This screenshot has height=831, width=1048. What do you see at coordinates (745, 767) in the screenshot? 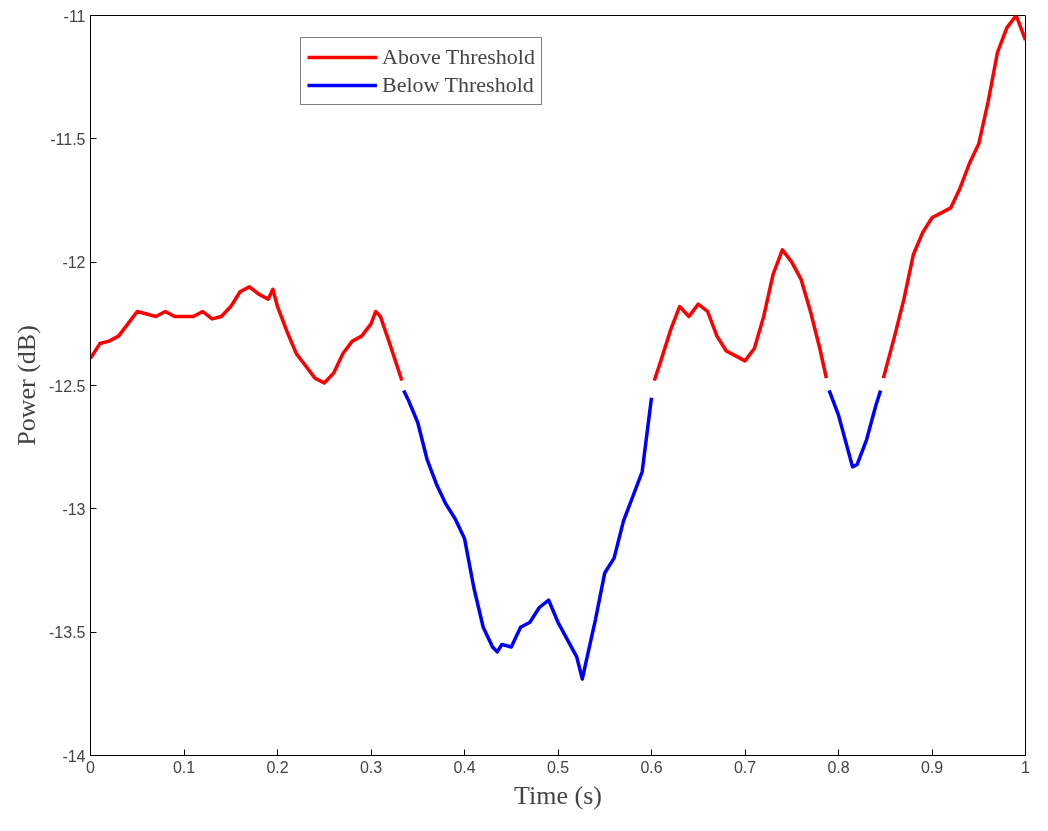
I see `x-tick-label: 0.7` at bounding box center [745, 767].